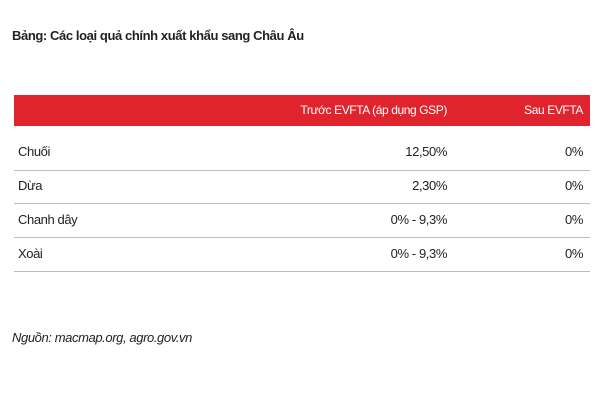 This screenshot has width=600, height=400. What do you see at coordinates (302, 255) in the screenshot?
I see `table-row: Xoài 0% - 9,3% 0%` at bounding box center [302, 255].